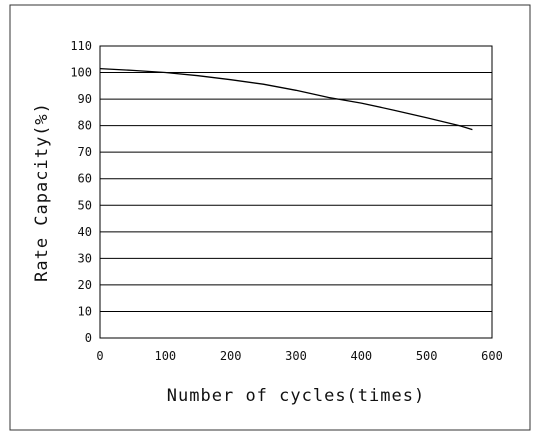  I want to click on x-tick-label: 500, so click(427, 356).